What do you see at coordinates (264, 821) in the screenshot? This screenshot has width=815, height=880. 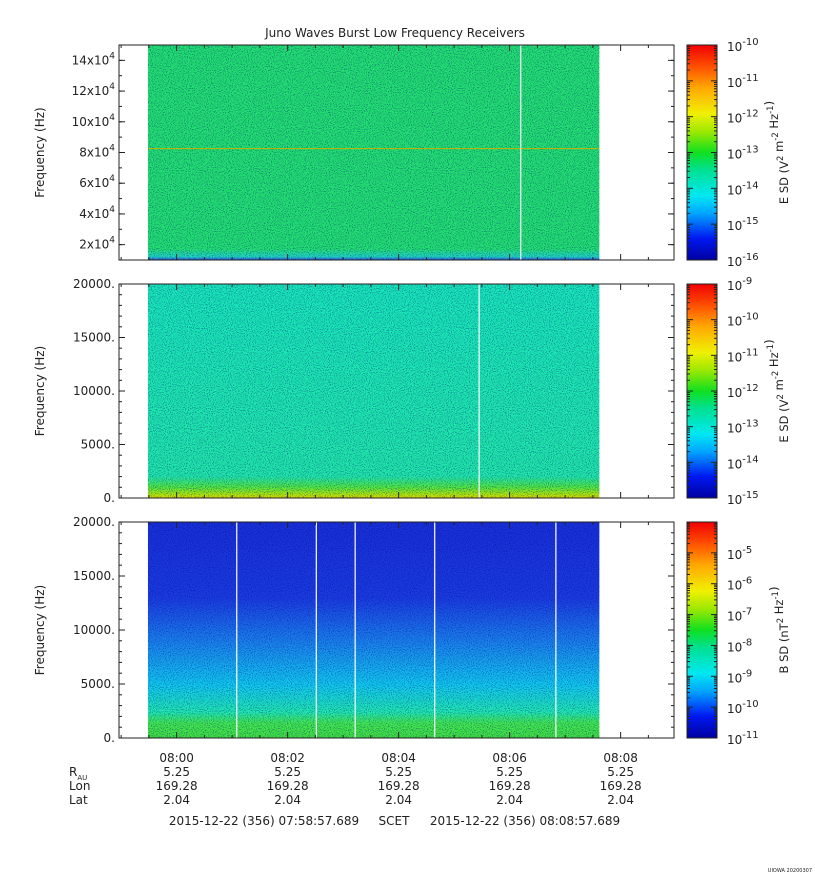 I see `time-range-start: 2015-12-22 (356) 07:58:57.689` at bounding box center [264, 821].